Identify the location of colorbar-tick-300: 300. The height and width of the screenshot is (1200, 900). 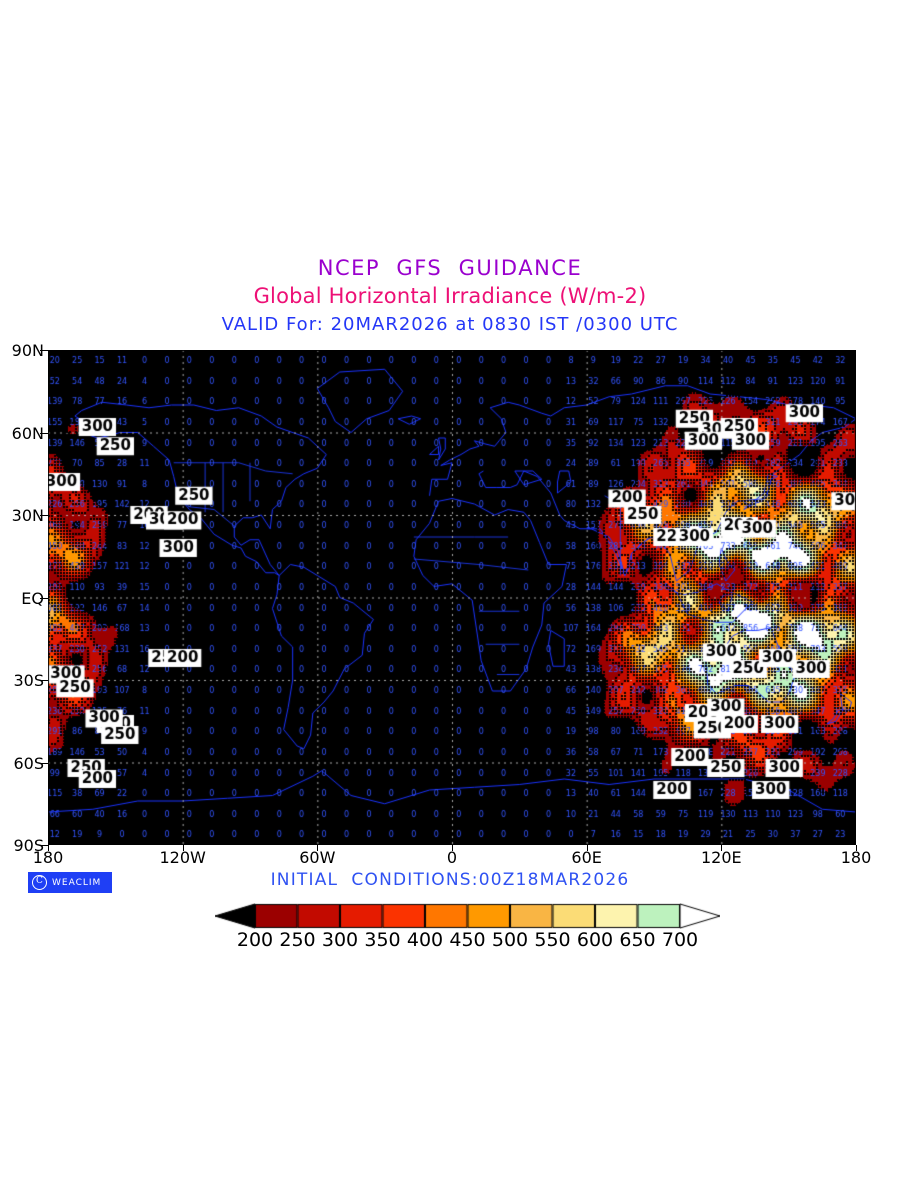
(340, 940).